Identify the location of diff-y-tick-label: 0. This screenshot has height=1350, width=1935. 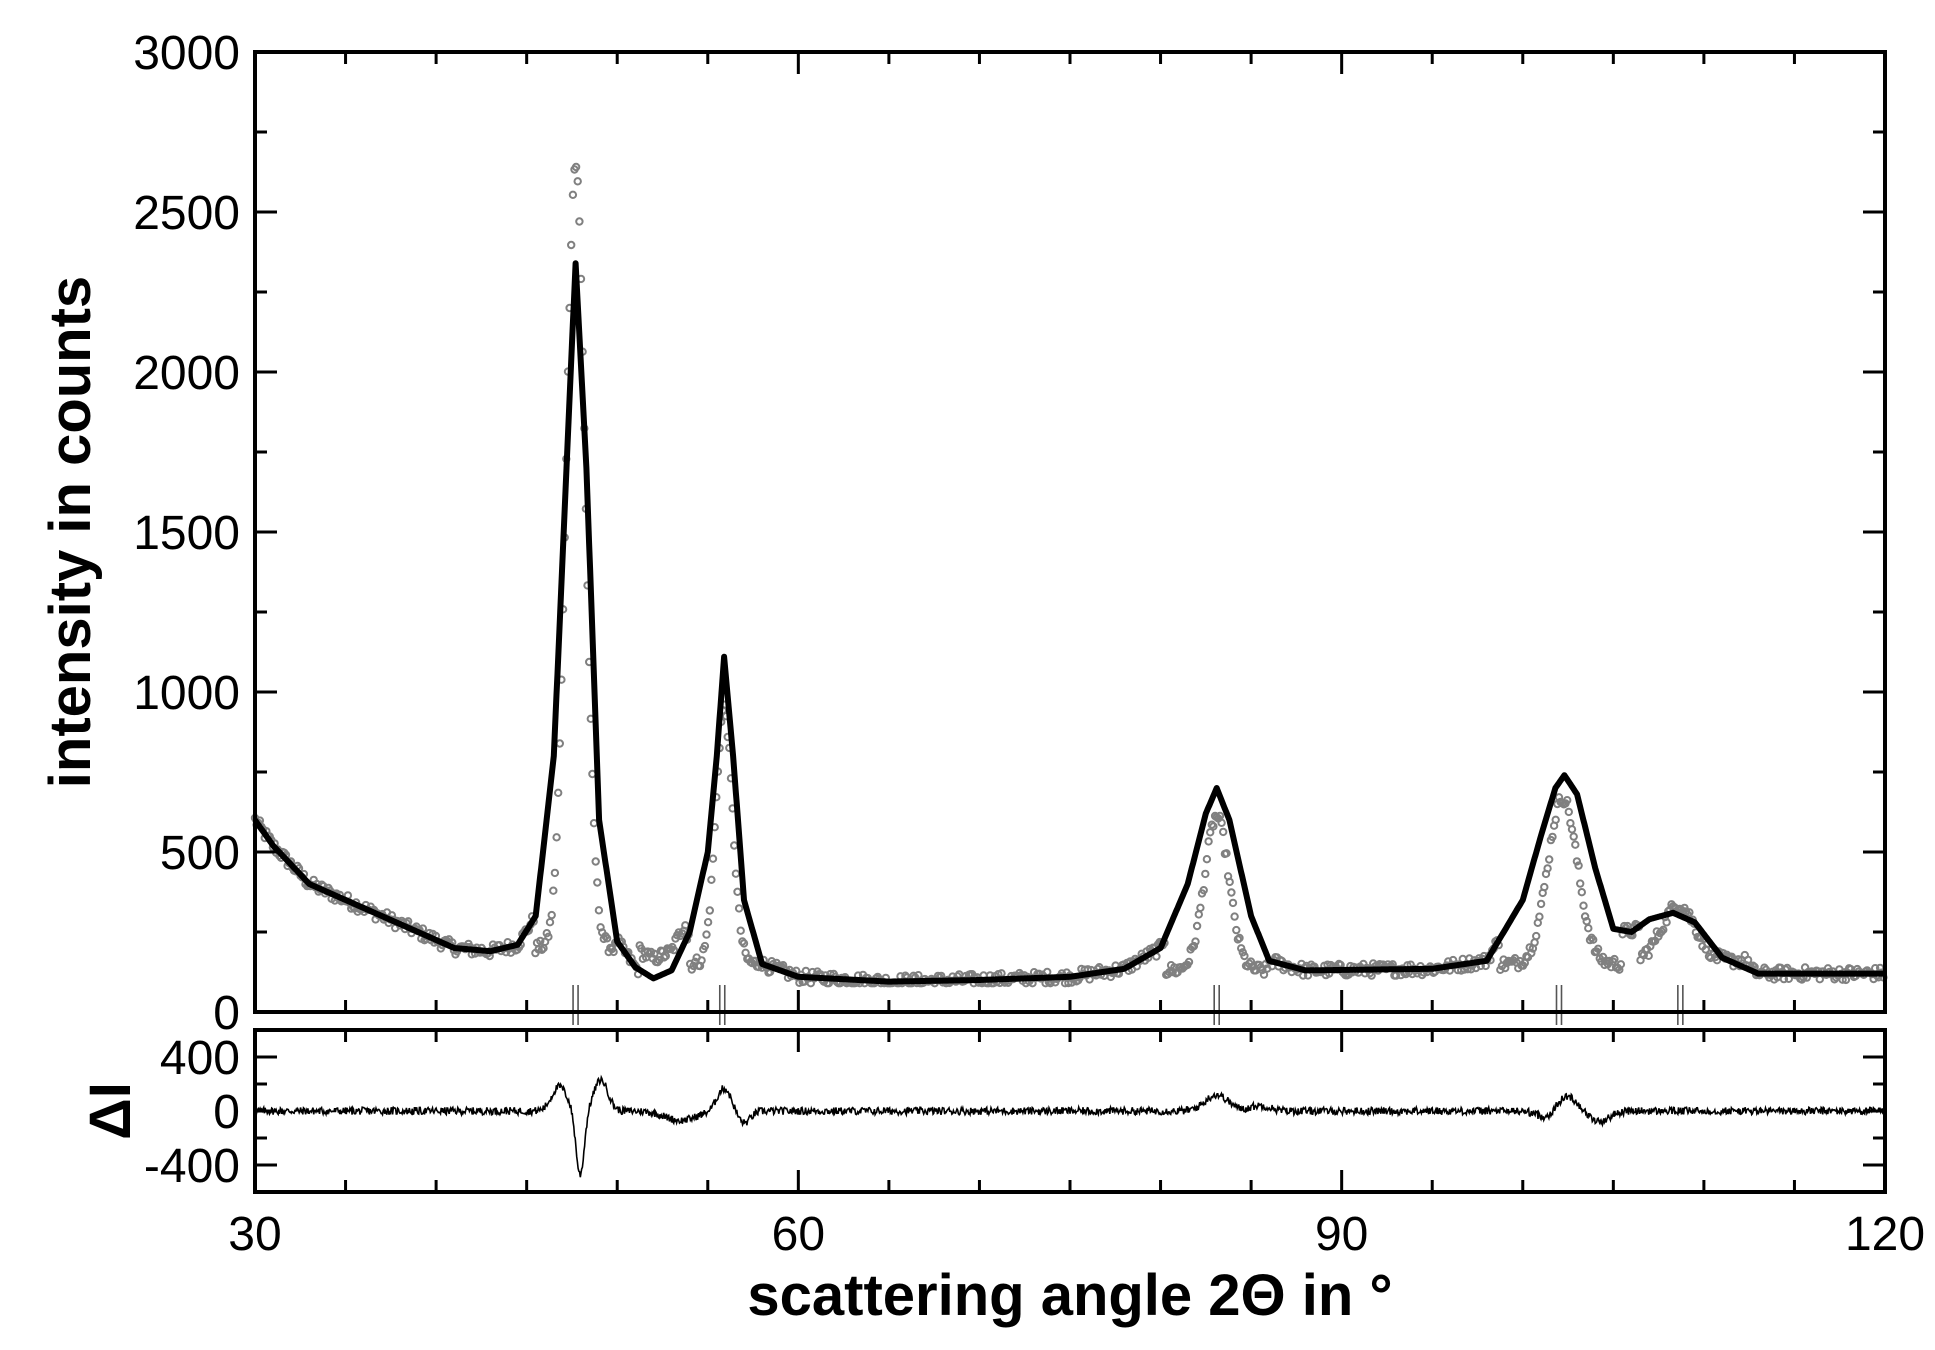
(226, 1112).